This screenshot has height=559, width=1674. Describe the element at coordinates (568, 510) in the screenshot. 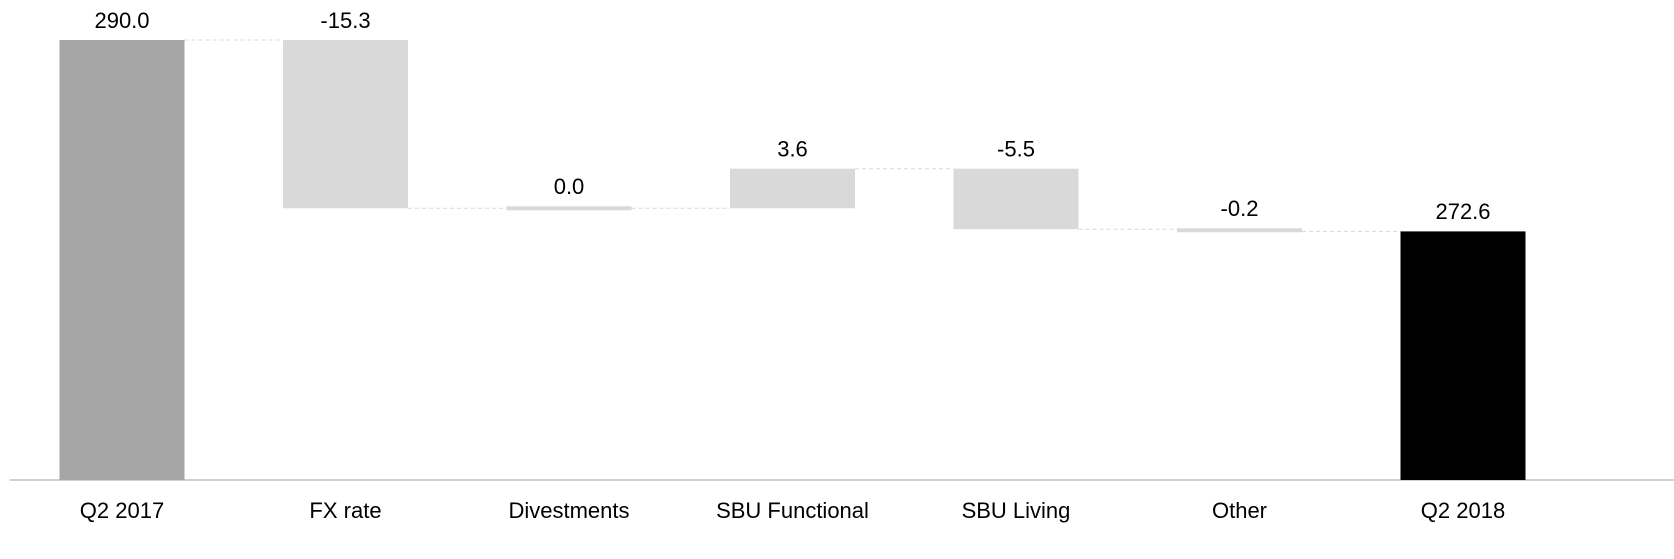

I see `x-tick-label: Divestments` at that location.